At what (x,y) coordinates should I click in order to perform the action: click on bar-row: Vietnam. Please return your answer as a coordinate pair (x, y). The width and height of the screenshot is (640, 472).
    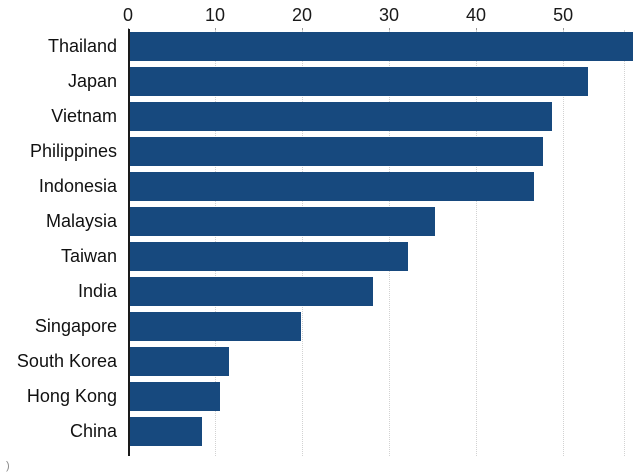
    Looking at the image, I should click on (320, 116).